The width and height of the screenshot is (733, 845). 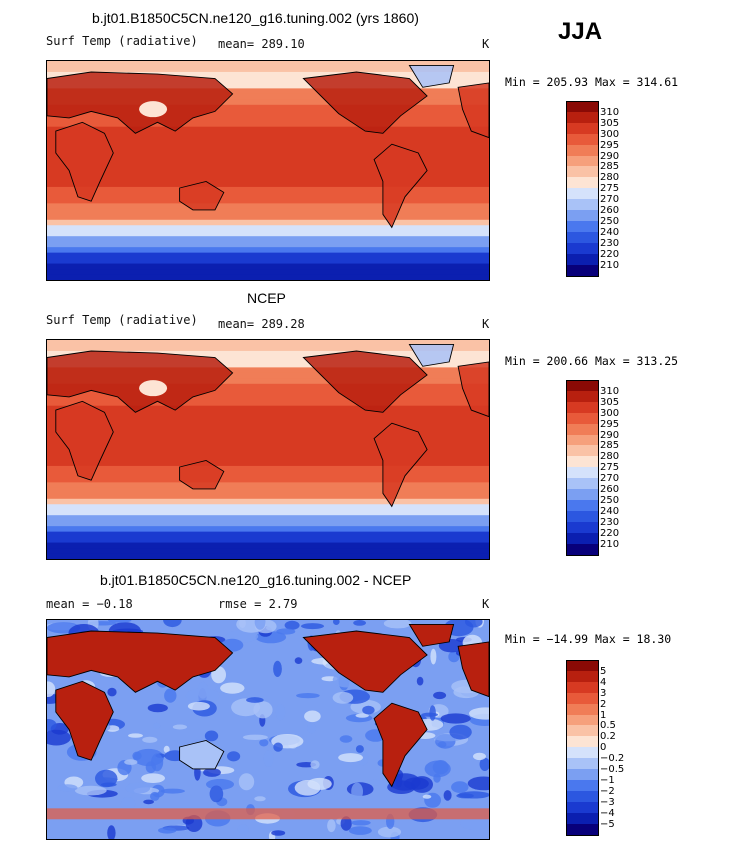 What do you see at coordinates (580, 31) in the screenshot?
I see `season-label: JJA` at bounding box center [580, 31].